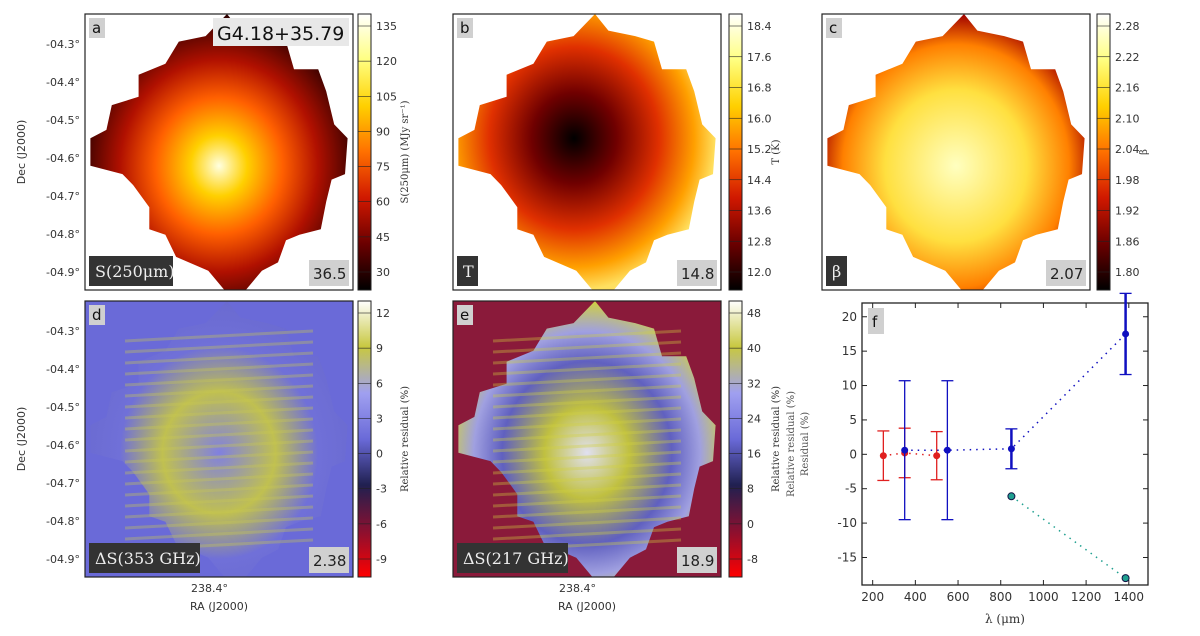 The width and height of the screenshot is (1200, 636). I want to click on colorbar-tick-label: 135, so click(386, 26).